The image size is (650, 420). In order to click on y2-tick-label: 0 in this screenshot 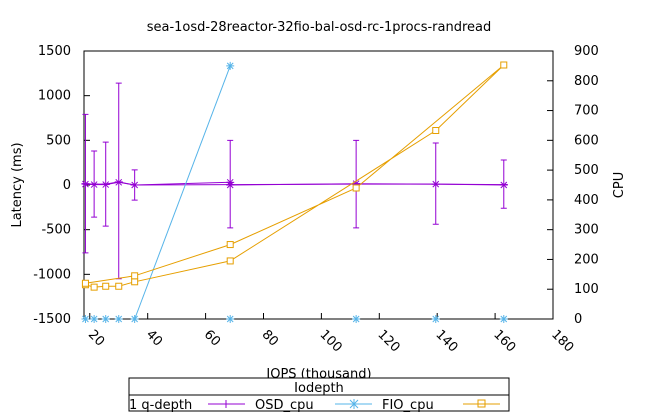, I will do `click(578, 319)`.